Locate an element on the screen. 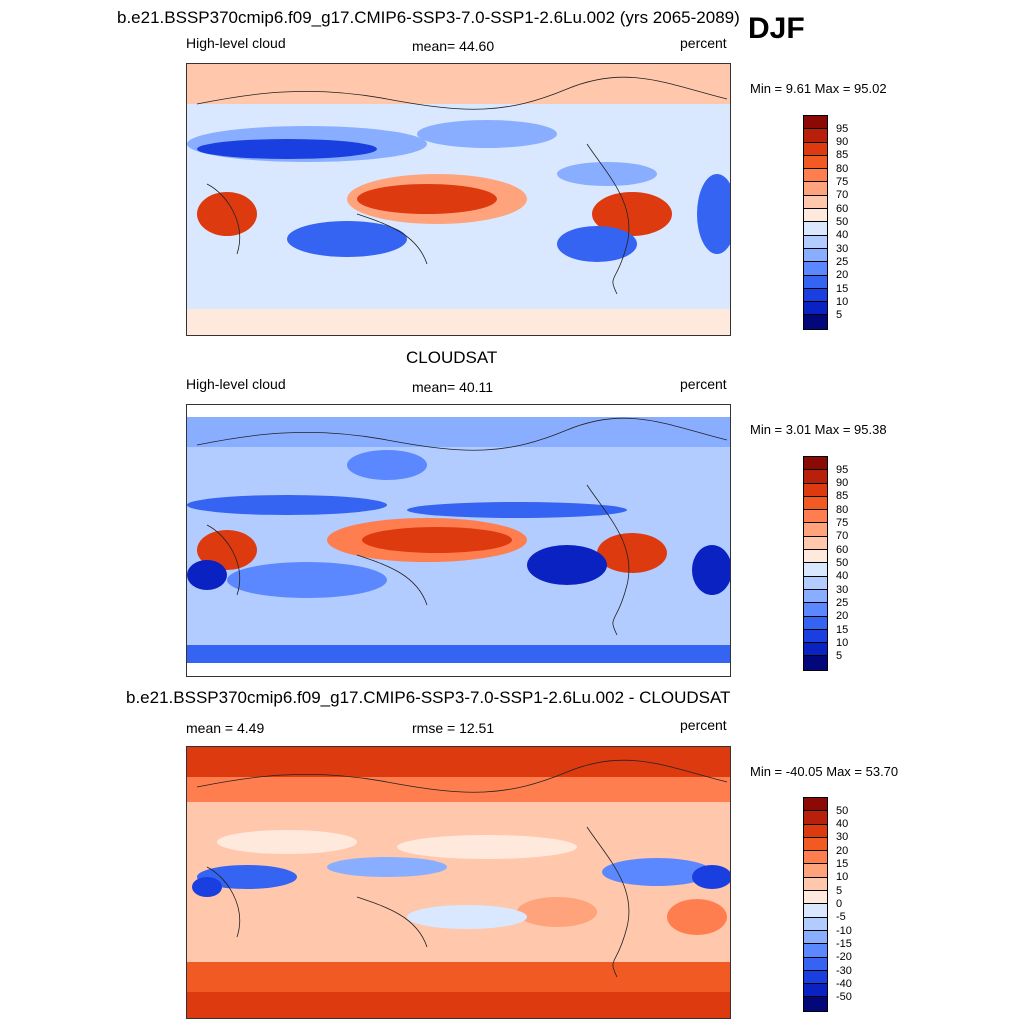 The height and width of the screenshot is (1024, 1024). panel1-cbar-tick: 50 is located at coordinates (842, 222).